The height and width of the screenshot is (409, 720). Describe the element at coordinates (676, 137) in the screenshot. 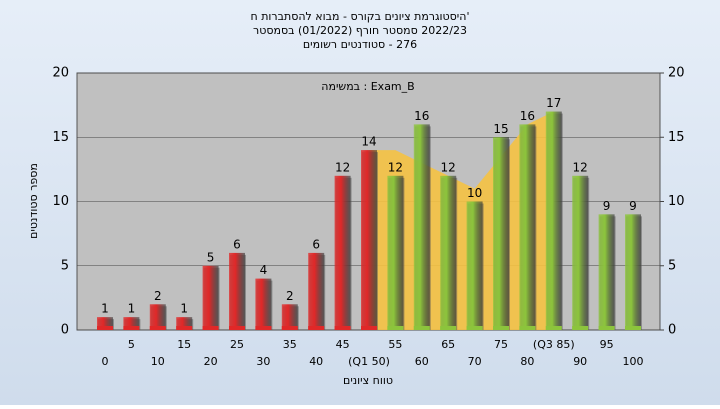

I see `y2-tick-label: 15` at that location.